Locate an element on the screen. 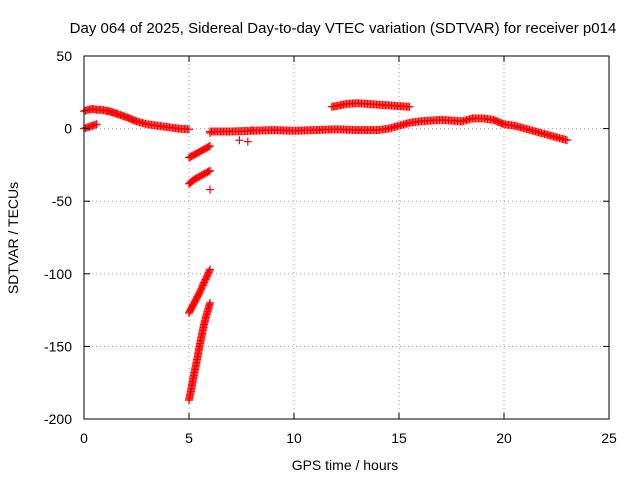  x-tick-label: 20 is located at coordinates (504, 438).